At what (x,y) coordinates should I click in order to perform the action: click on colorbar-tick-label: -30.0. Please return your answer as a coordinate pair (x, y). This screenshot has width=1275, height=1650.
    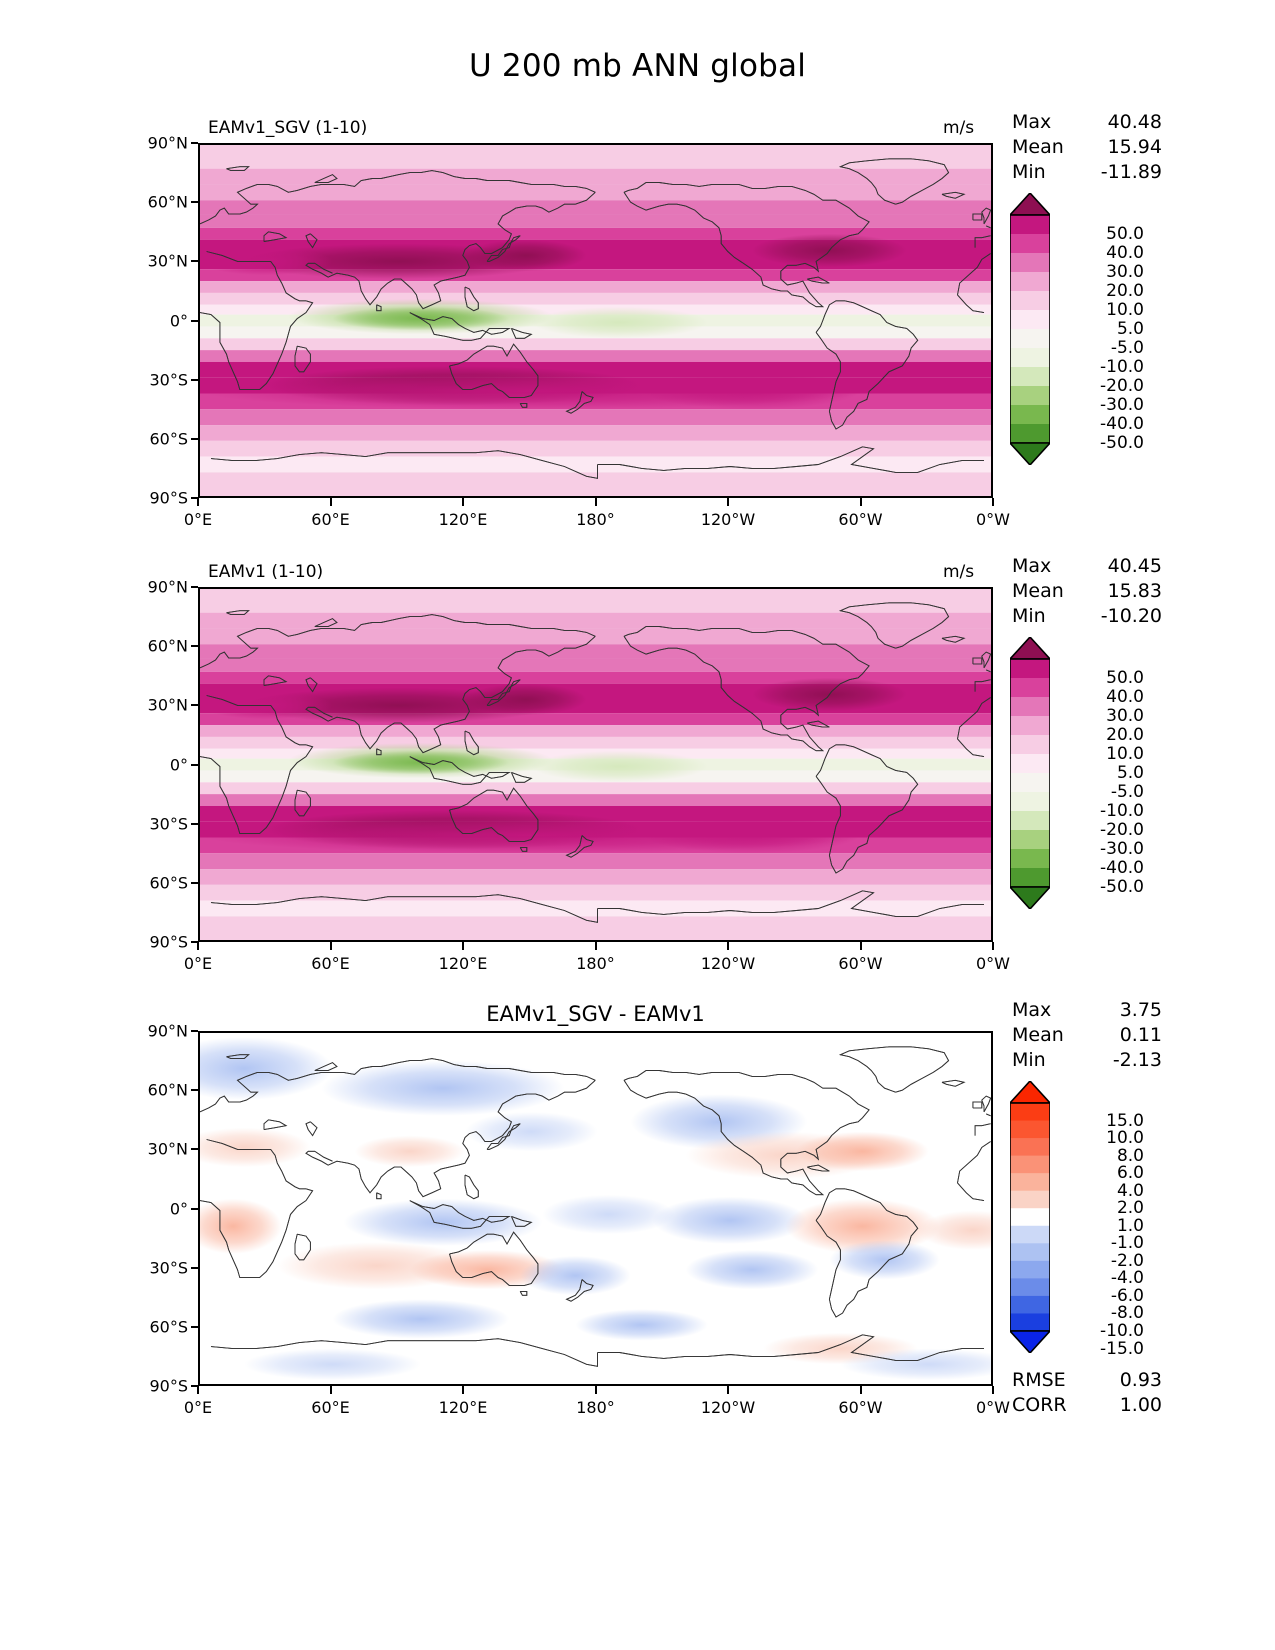
    Looking at the image, I should click on (1122, 405).